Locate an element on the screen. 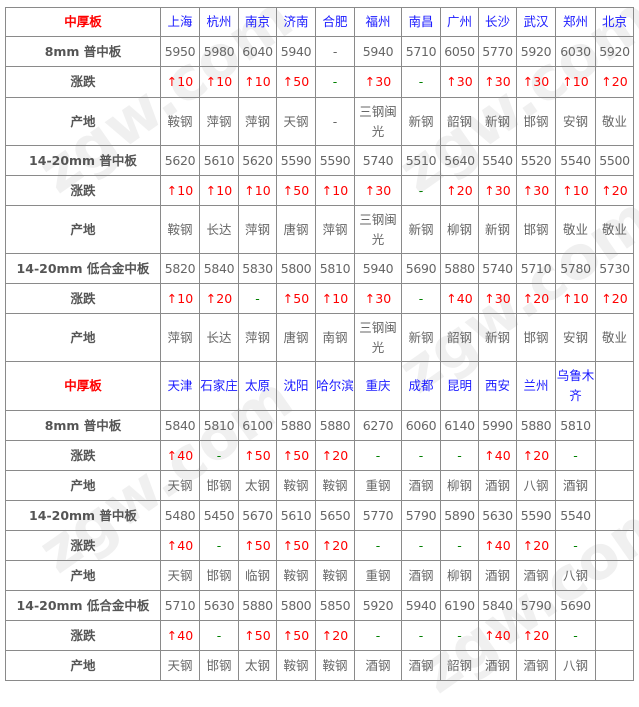 Image resolution: width=639 pixels, height=707 pixels. city-header: 太原 is located at coordinates (257, 386).